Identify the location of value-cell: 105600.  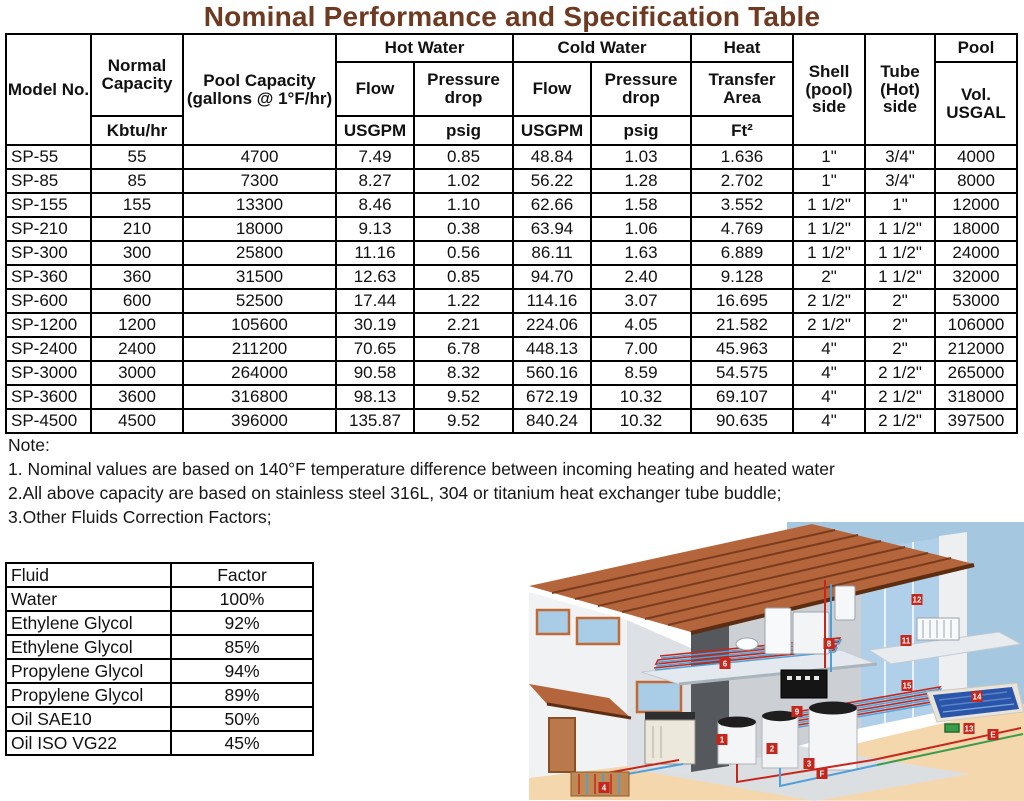
(259, 325).